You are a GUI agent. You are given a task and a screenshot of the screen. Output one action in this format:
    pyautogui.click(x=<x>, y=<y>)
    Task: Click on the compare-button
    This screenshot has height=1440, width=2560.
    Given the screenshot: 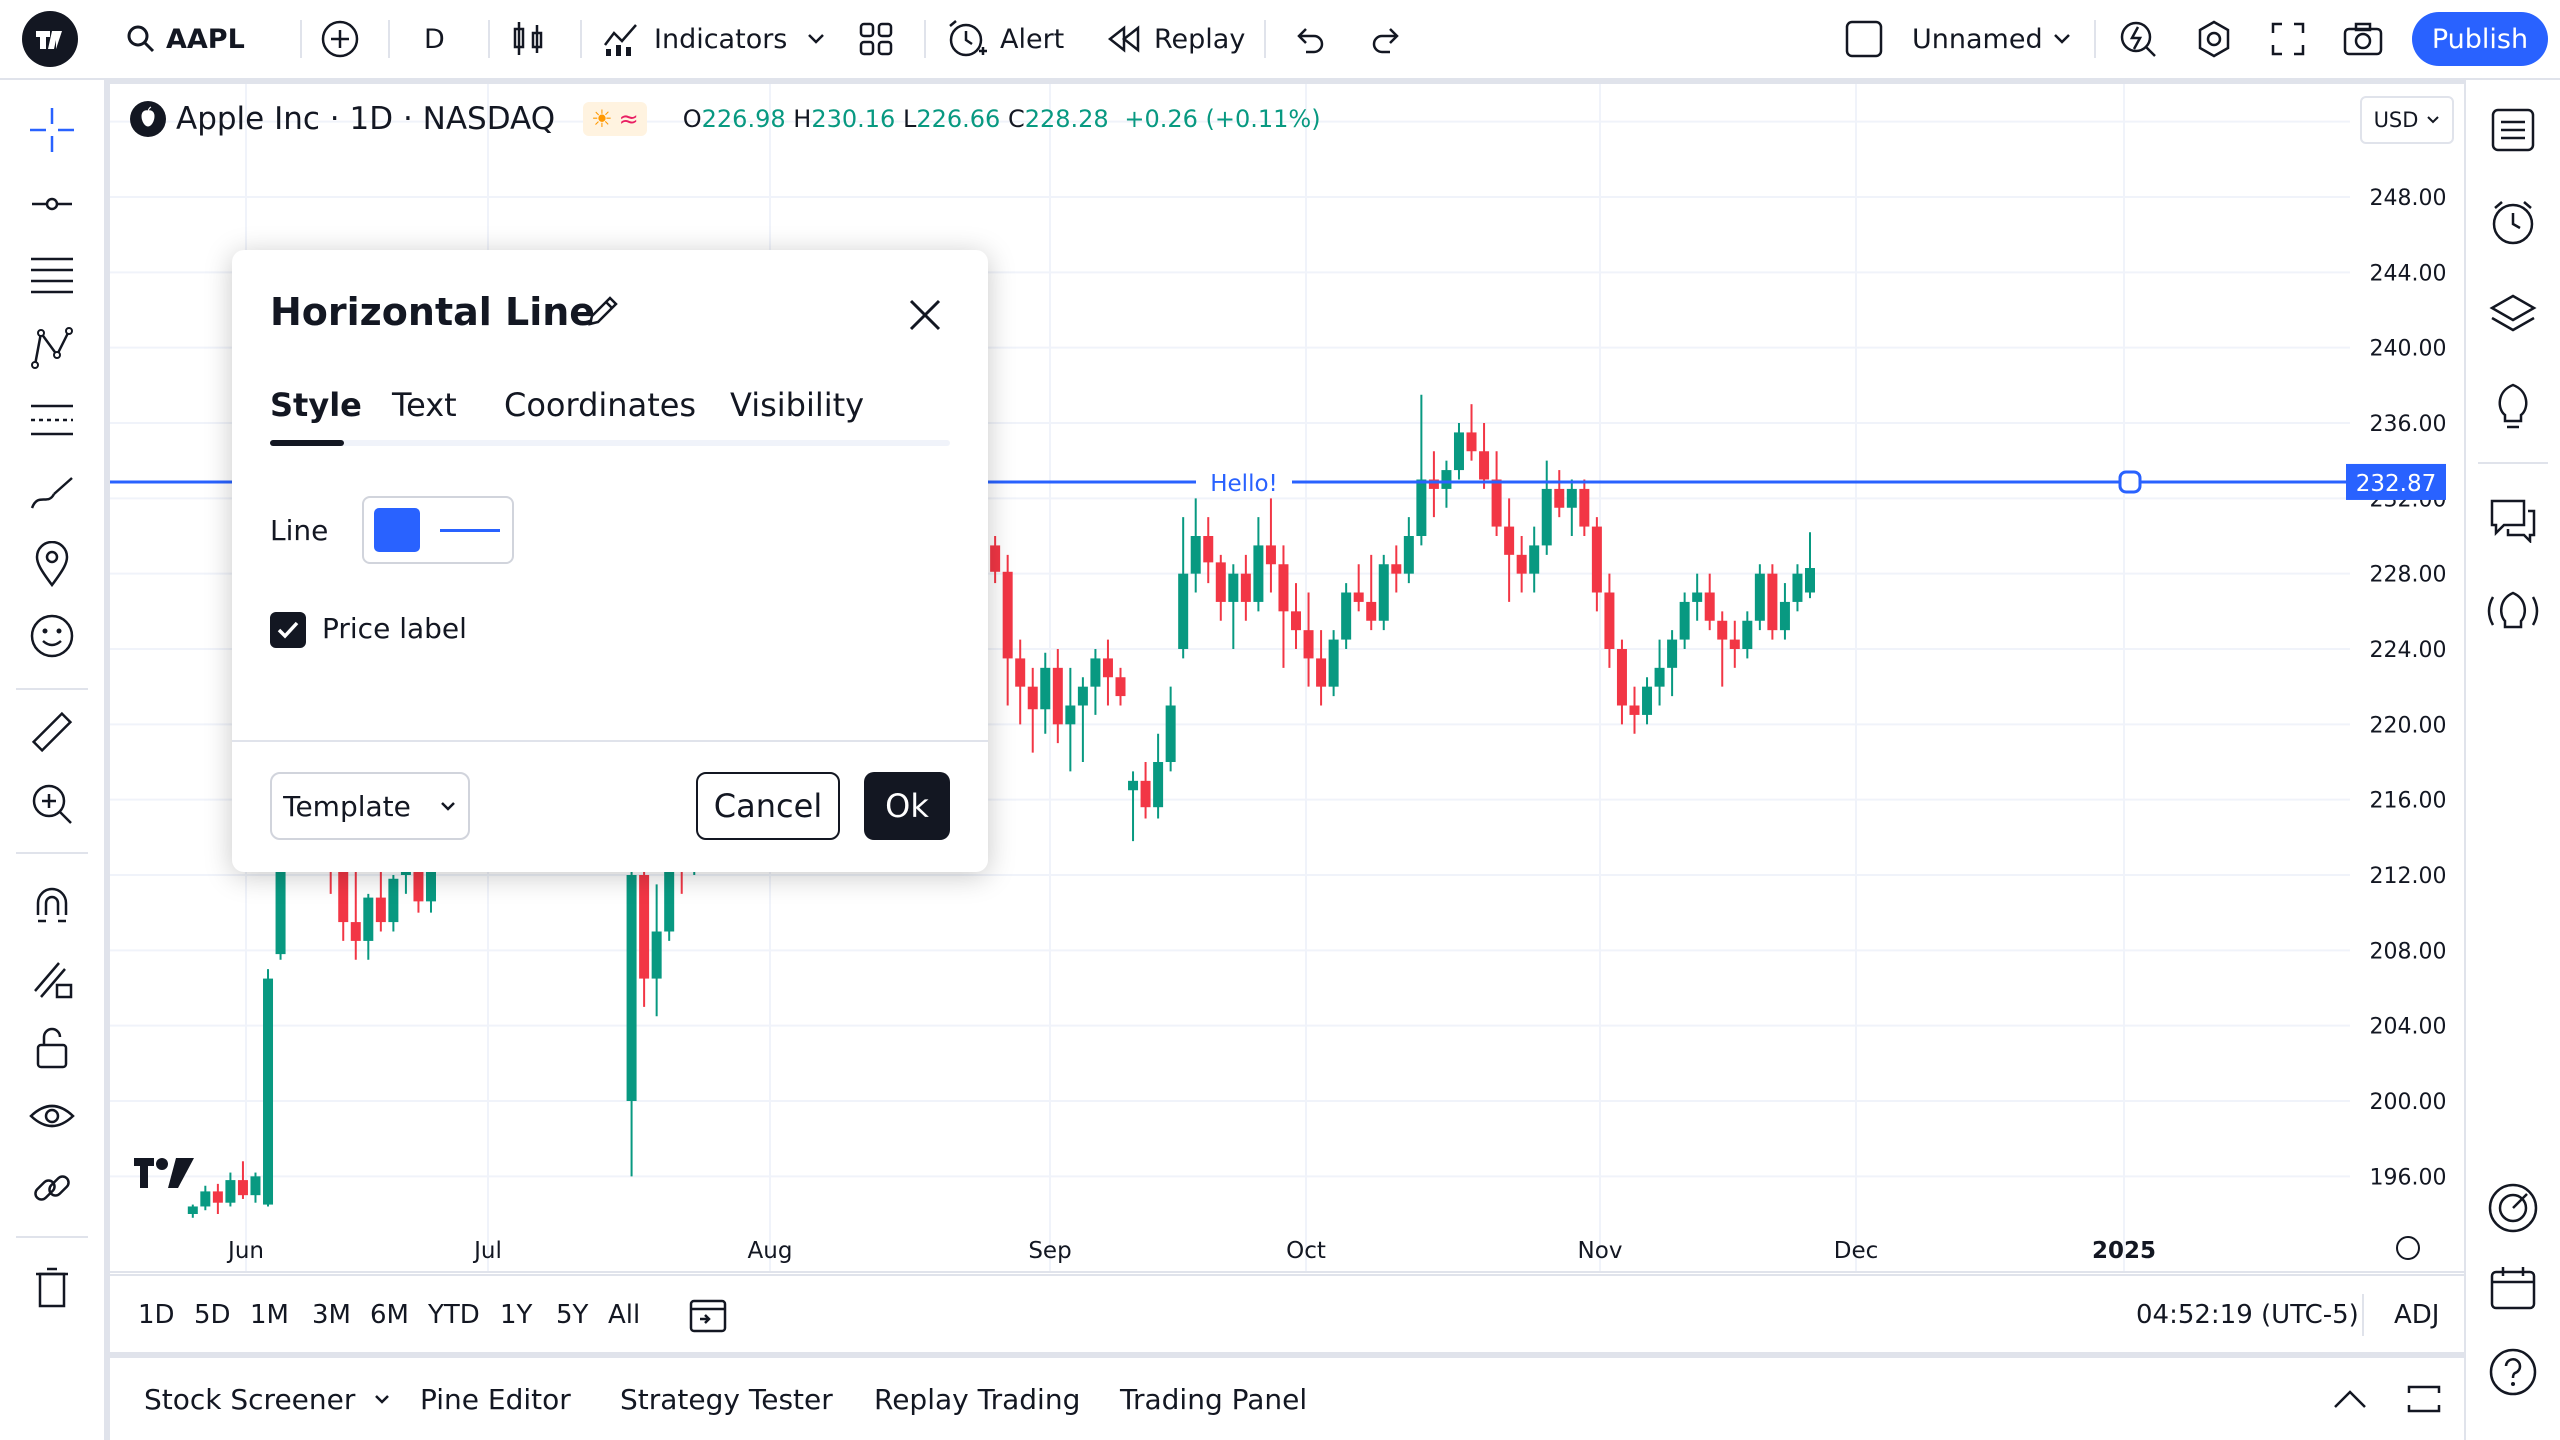 What is the action you would take?
    pyautogui.click(x=340, y=39)
    